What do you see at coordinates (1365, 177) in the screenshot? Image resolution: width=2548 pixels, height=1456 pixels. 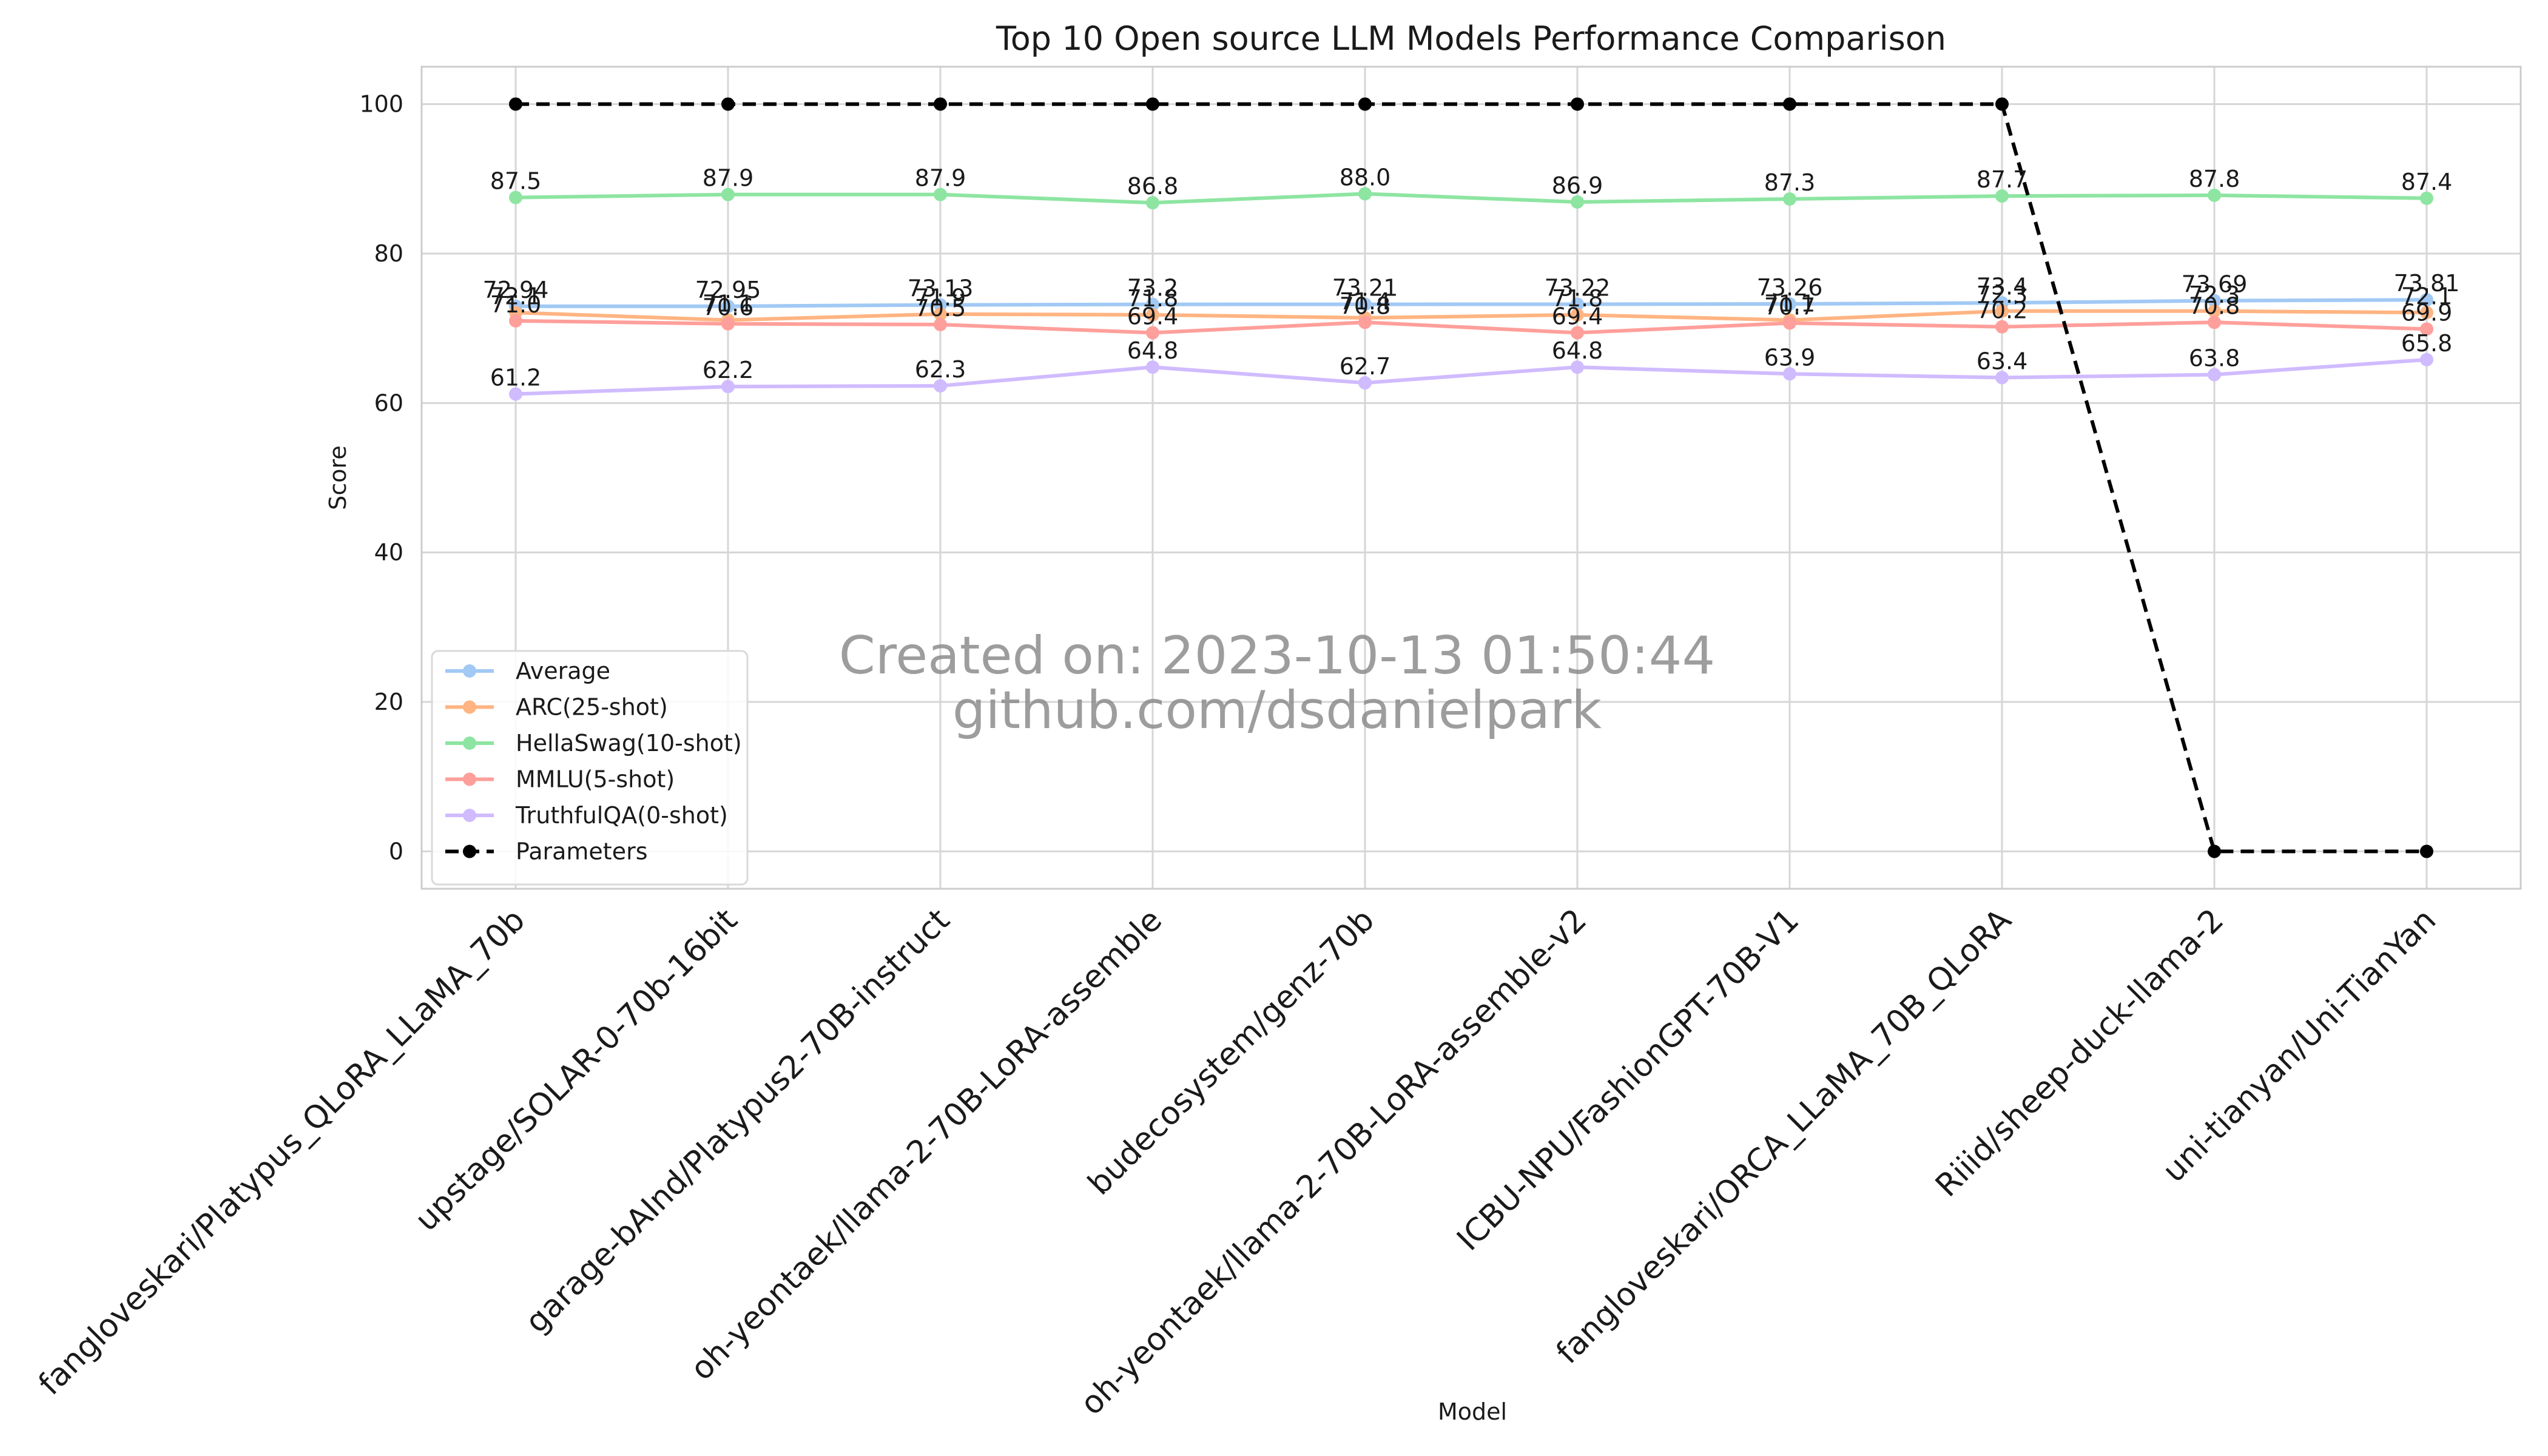 I see `data-label: 88.0` at bounding box center [1365, 177].